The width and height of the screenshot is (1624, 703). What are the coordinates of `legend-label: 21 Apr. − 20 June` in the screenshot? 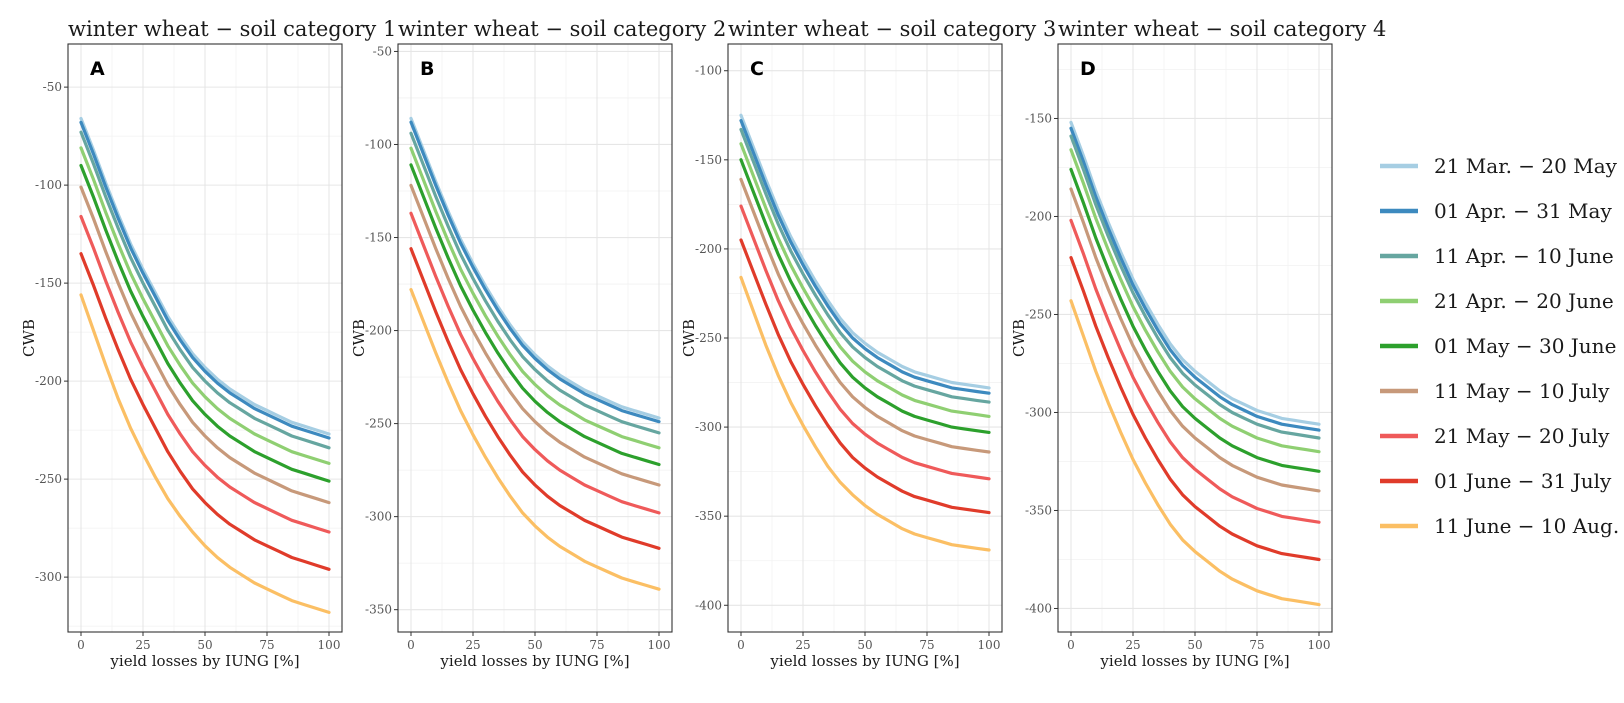 It's located at (1524, 301).